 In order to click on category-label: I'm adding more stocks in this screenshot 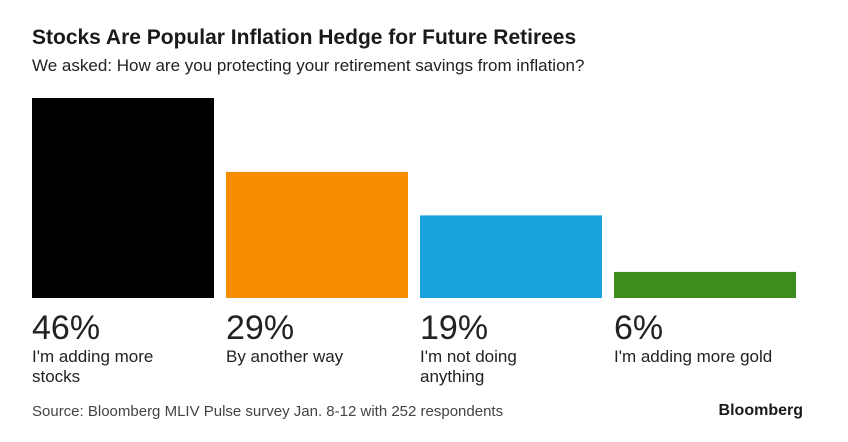, I will do `click(93, 366)`.